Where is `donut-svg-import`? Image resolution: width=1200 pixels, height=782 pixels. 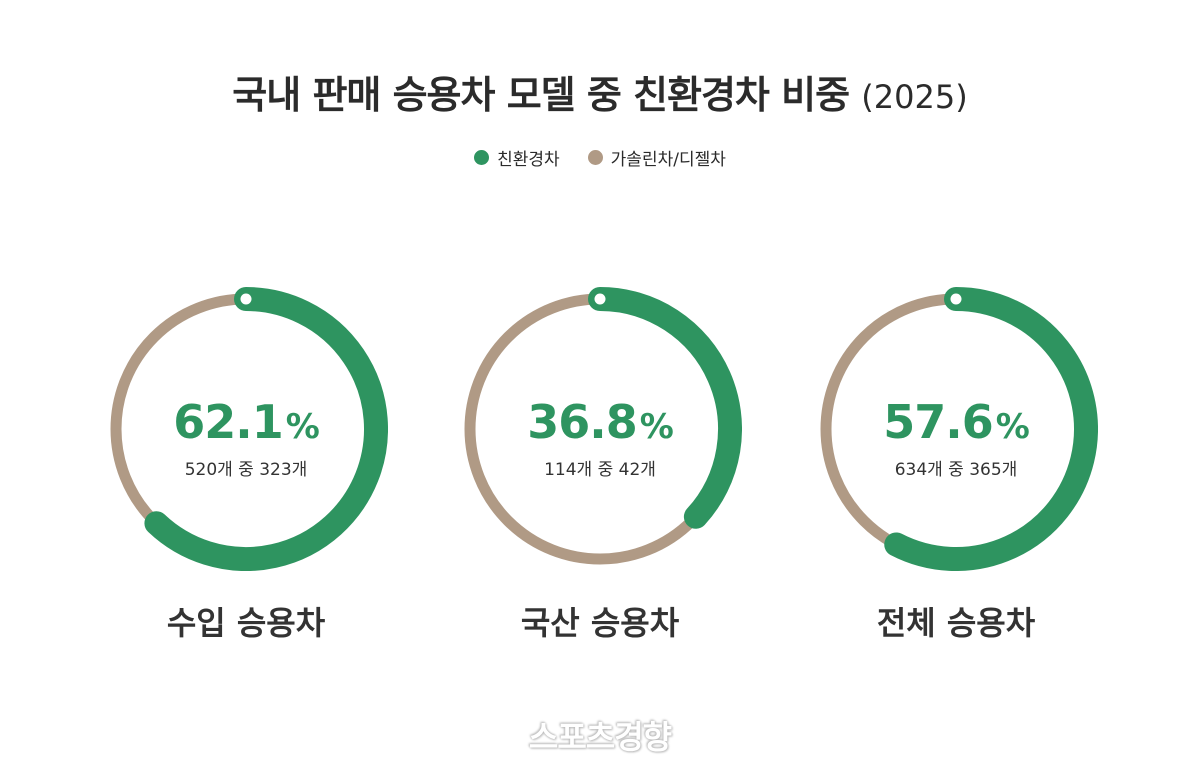
donut-svg-import is located at coordinates (249, 429).